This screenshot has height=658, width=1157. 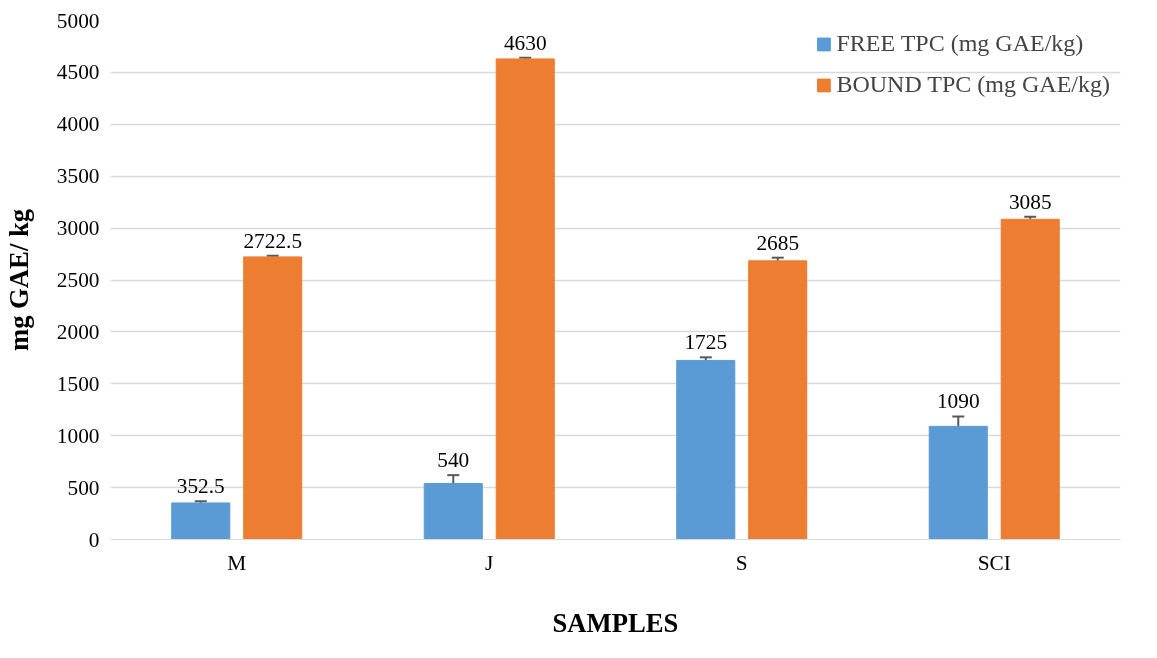 What do you see at coordinates (78, 72) in the screenshot?
I see `y-tick-label: 4500` at bounding box center [78, 72].